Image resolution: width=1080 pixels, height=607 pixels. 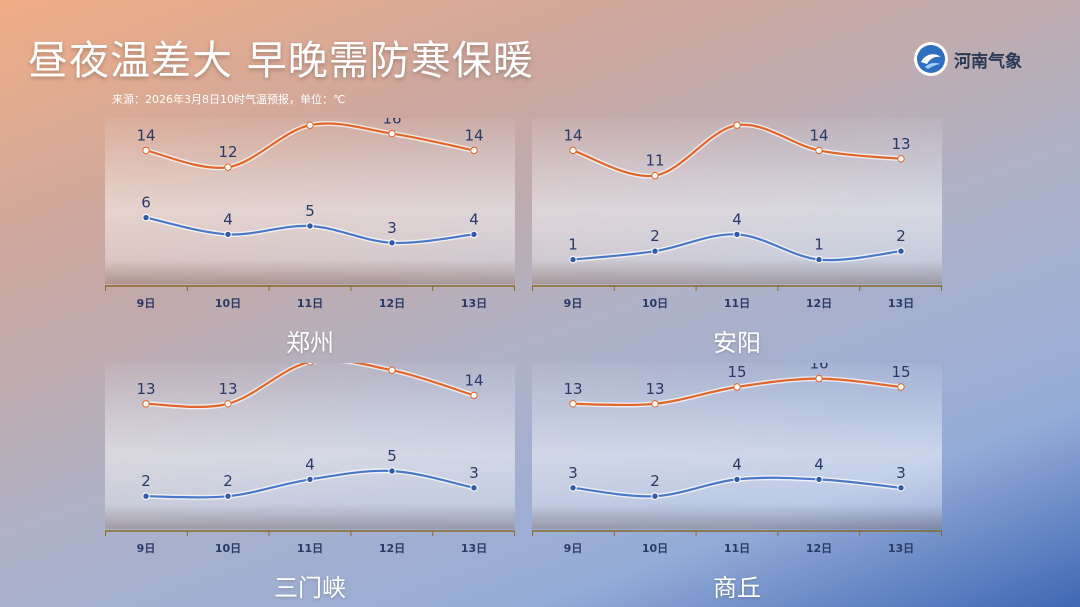 I want to click on temperature-chart-shangqiu: 9日 10日 11日 12日 13日 13 13 15 16 15 3 2 4 4 3, so click(x=737, y=459).